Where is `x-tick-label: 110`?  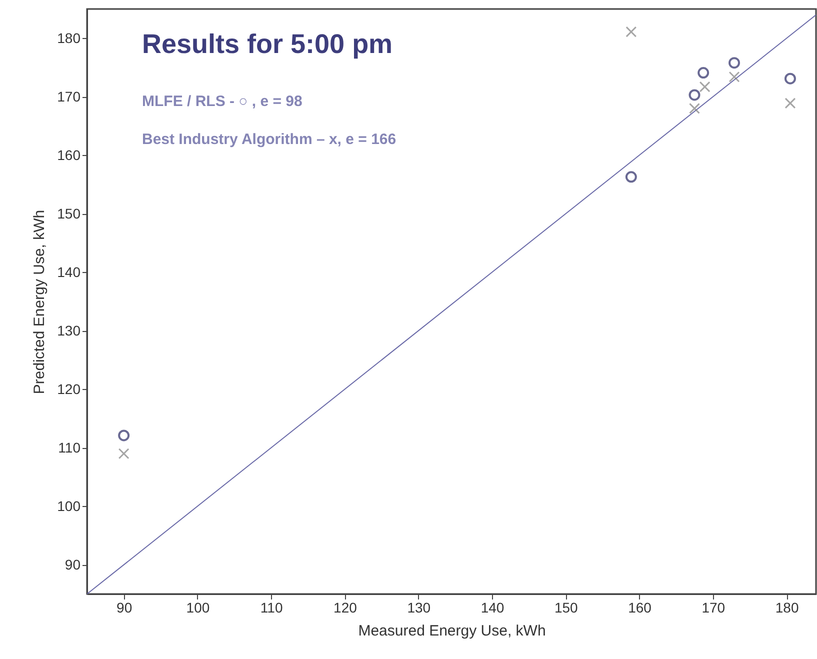
x-tick-label: 110 is located at coordinates (271, 608).